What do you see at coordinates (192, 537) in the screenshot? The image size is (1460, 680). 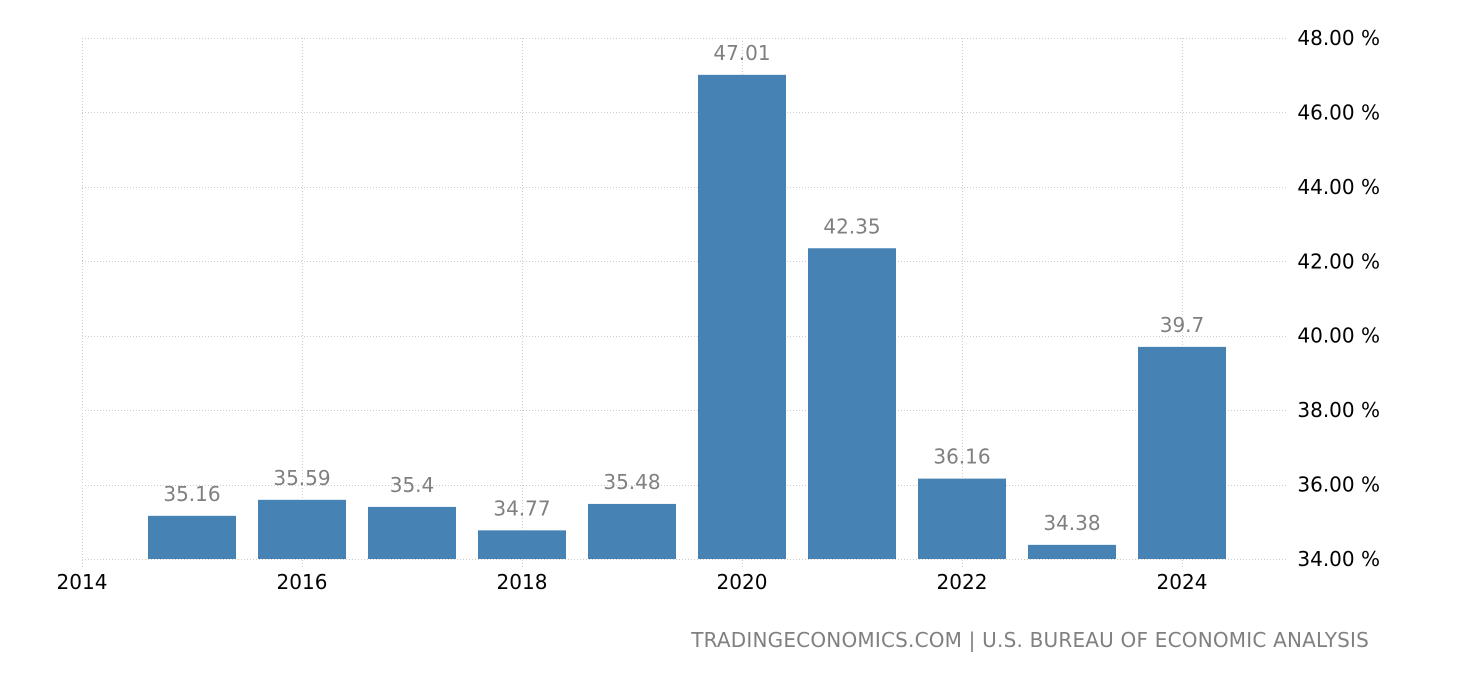 I see `bar-2015` at bounding box center [192, 537].